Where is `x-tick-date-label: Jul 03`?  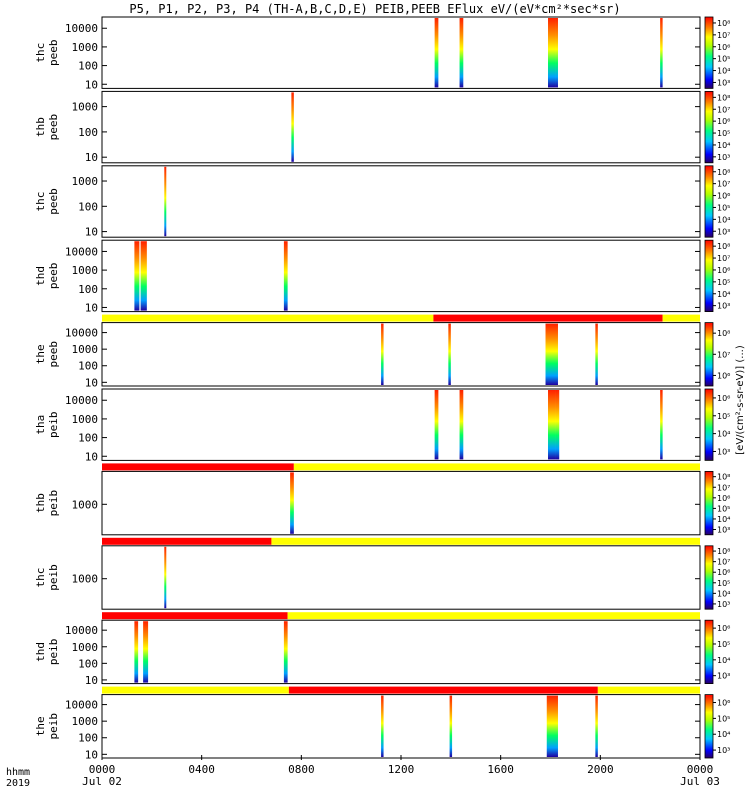
x-tick-date-label: Jul 03 is located at coordinates (700, 781).